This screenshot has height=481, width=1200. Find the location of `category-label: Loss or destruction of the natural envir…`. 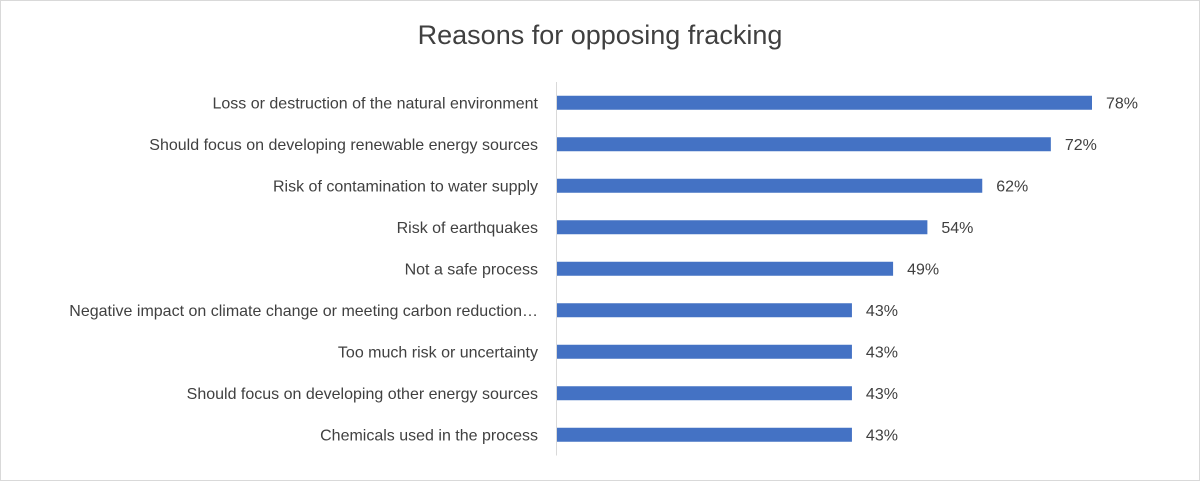

category-label: Loss or destruction of the natural envir… is located at coordinates (375, 103).